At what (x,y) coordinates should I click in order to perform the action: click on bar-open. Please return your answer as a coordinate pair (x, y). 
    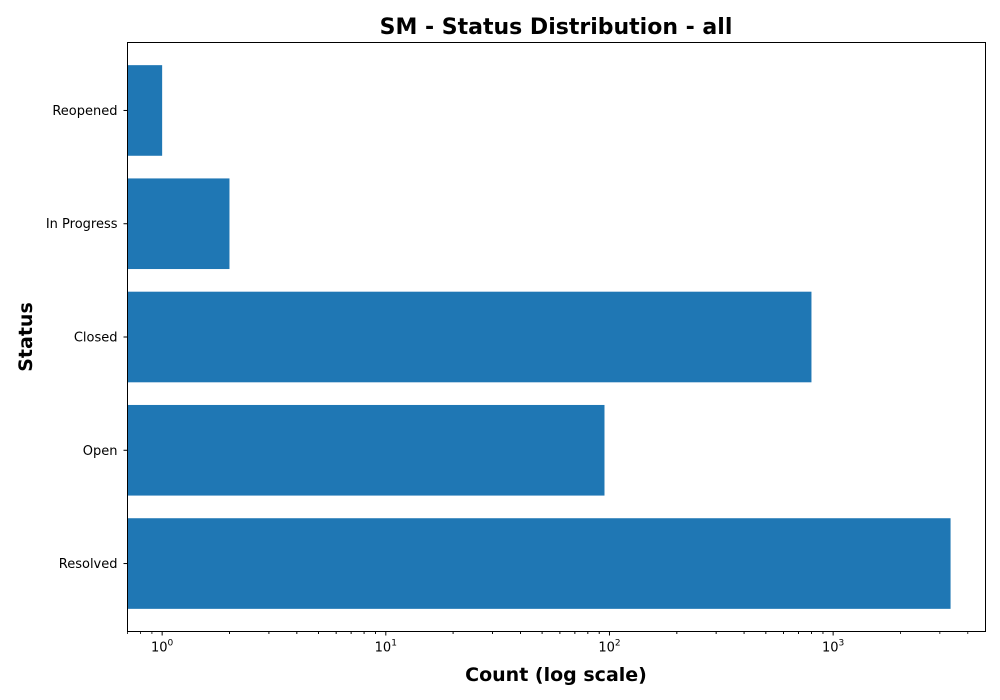
    Looking at the image, I should click on (366, 450).